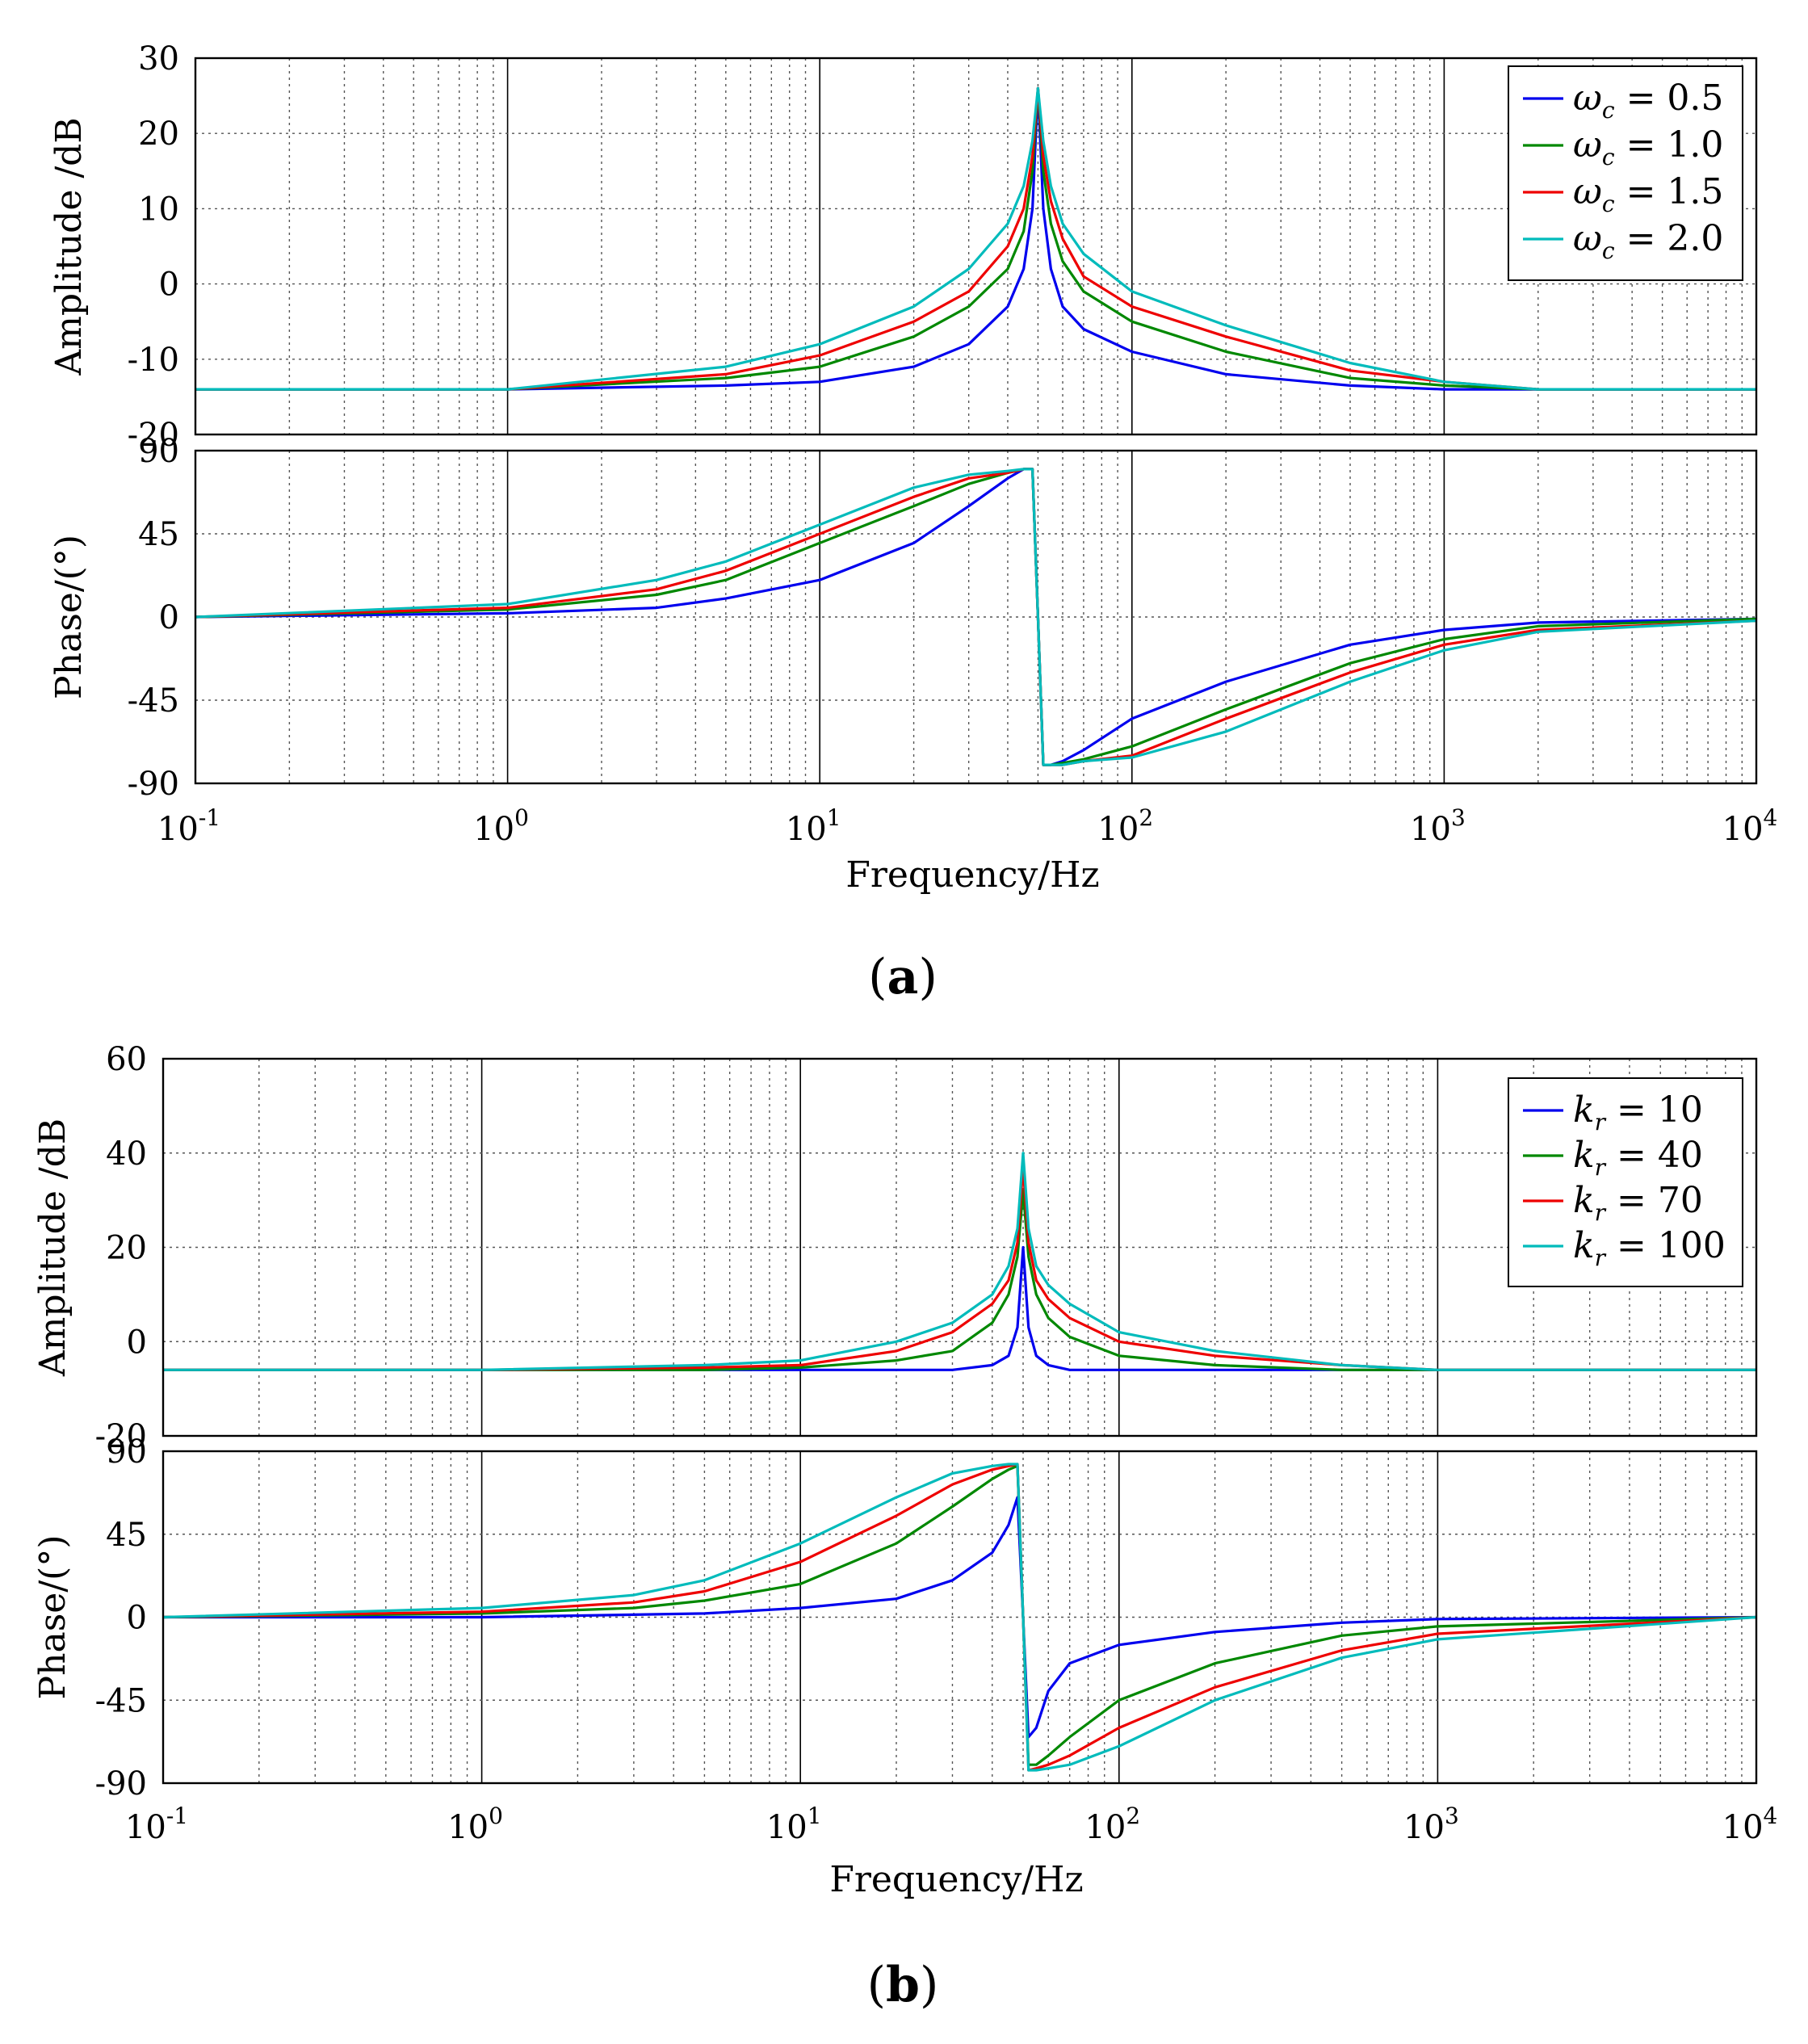 Image resolution: width=1808 pixels, height=2044 pixels. Describe the element at coordinates (1648, 194) in the screenshot. I see `legend-entry: ωc = 1.5` at that location.